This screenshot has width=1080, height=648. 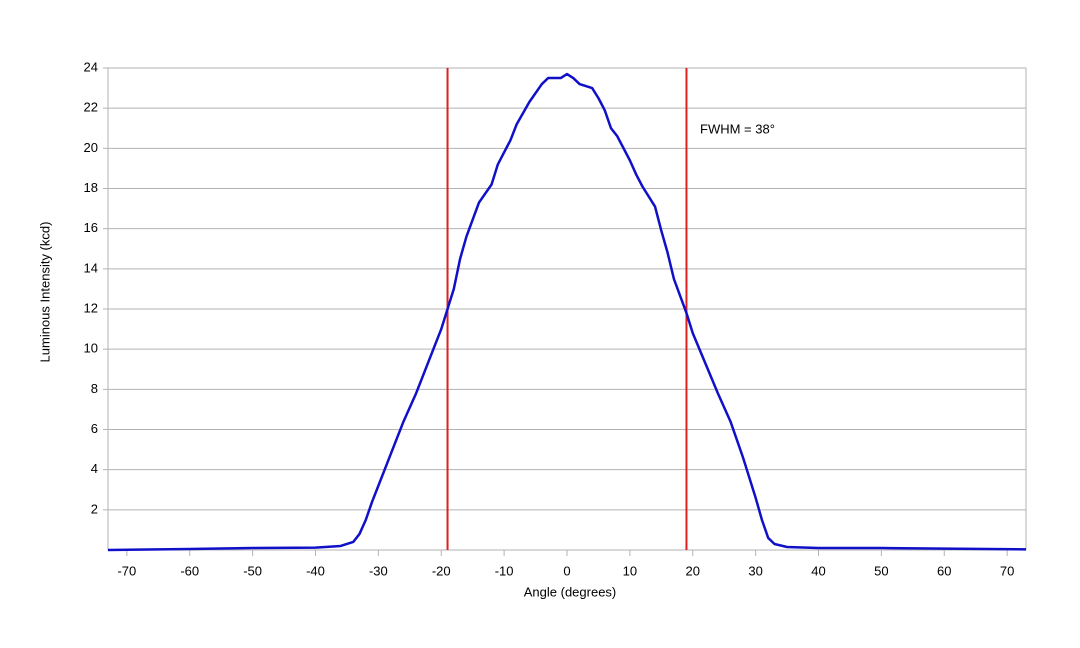 What do you see at coordinates (504, 570) in the screenshot?
I see `x-tick-label: -10` at bounding box center [504, 570].